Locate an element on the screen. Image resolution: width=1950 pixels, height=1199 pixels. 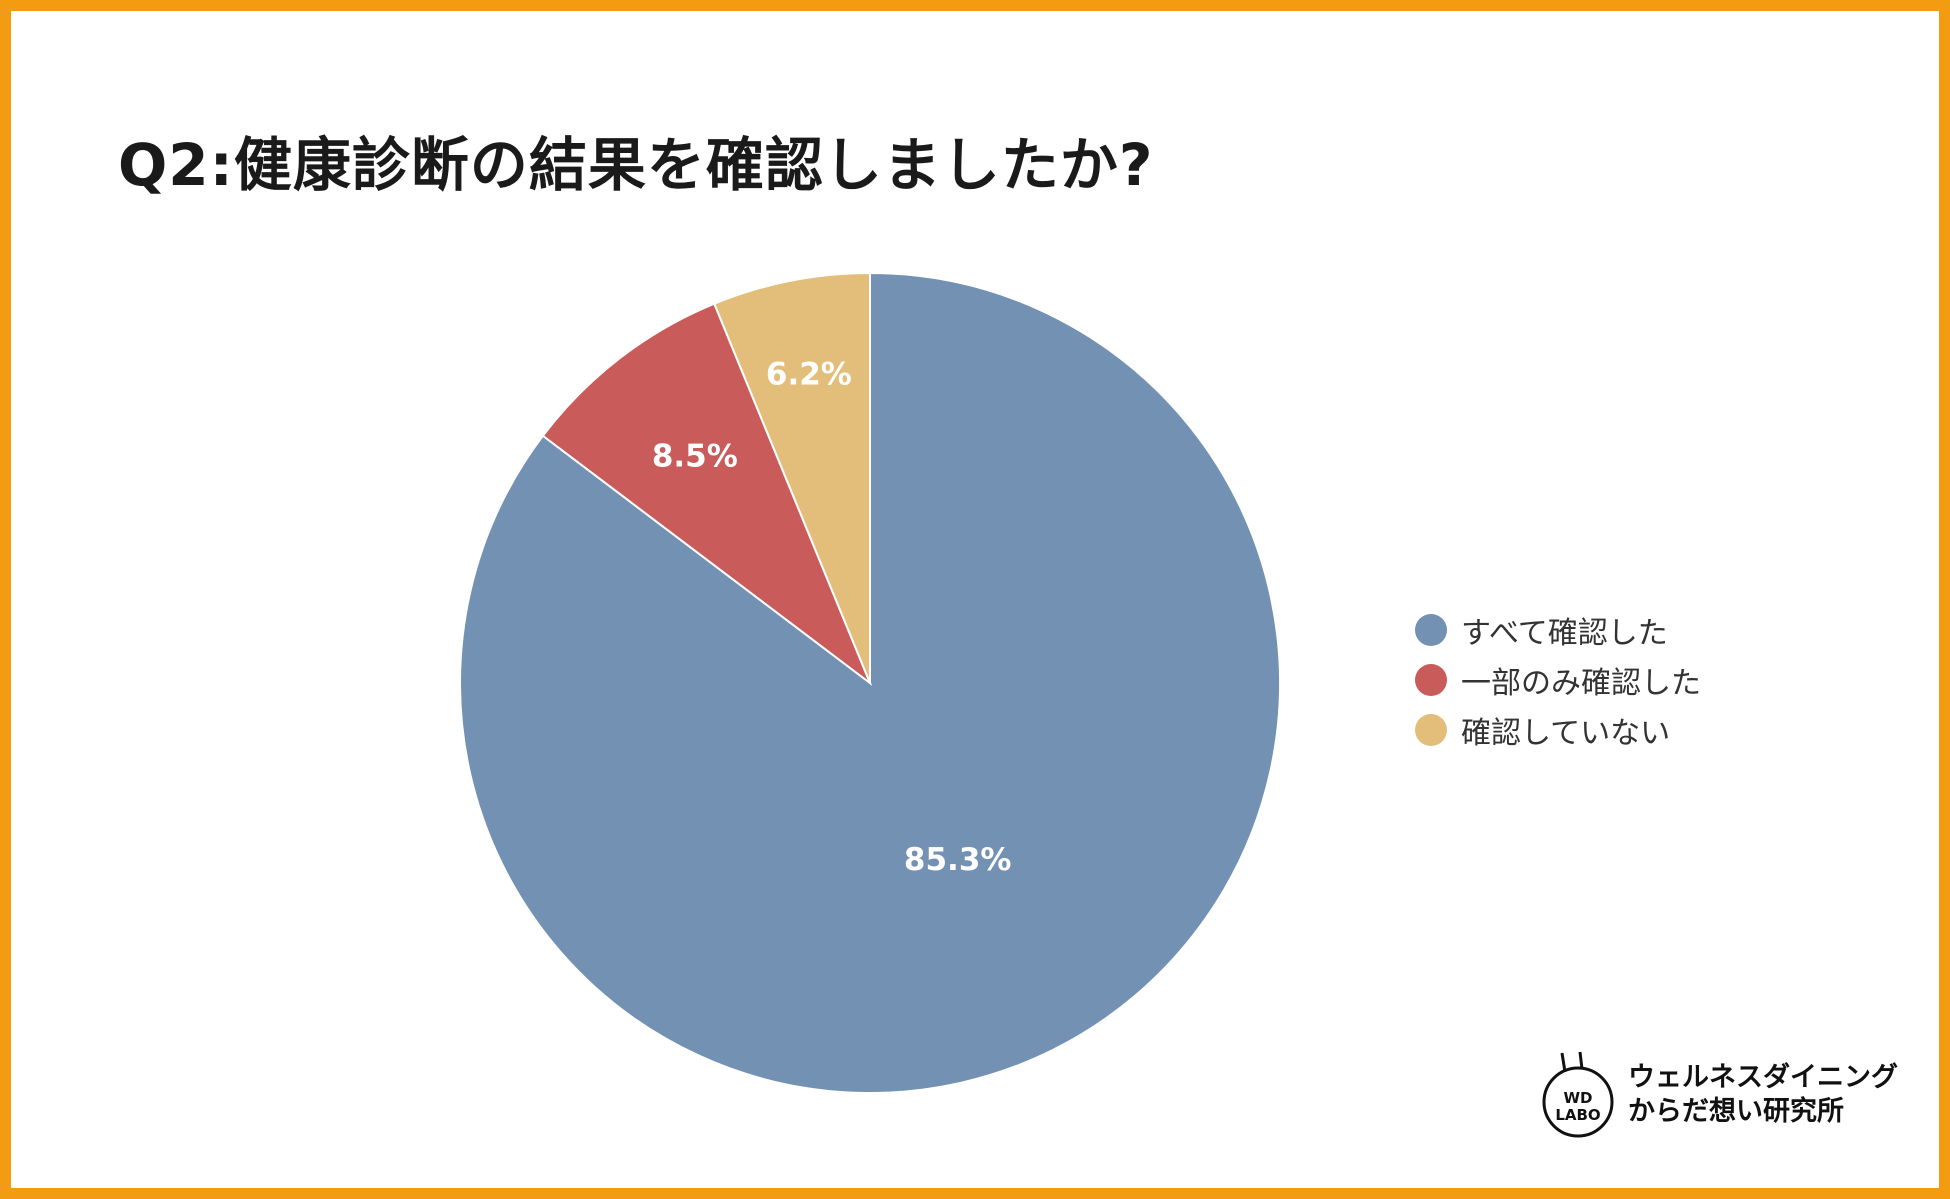
logo-mark-labo: LABO is located at coordinates (1578, 1115).